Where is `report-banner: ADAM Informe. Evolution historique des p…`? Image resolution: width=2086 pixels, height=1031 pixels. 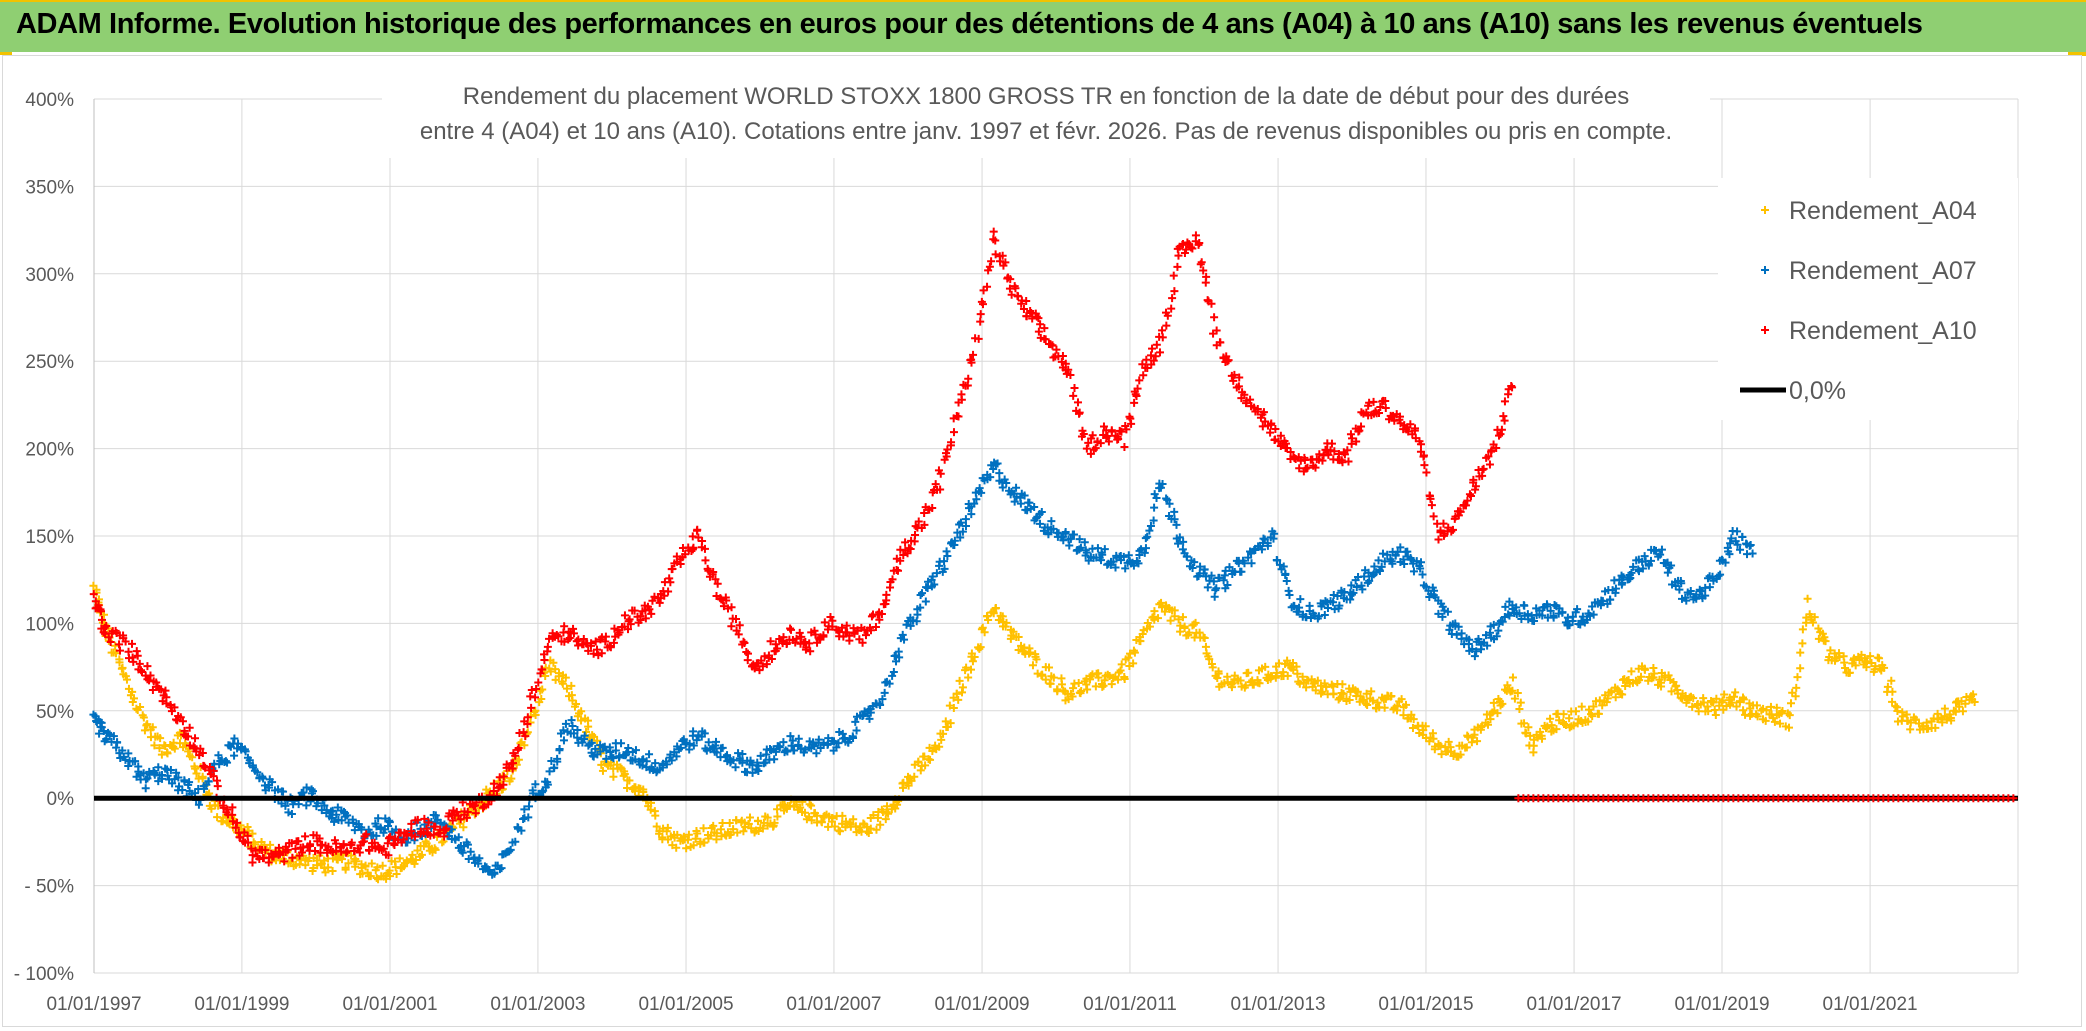
report-banner: ADAM Informe. Evolution historique des p… is located at coordinates (1043, 26).